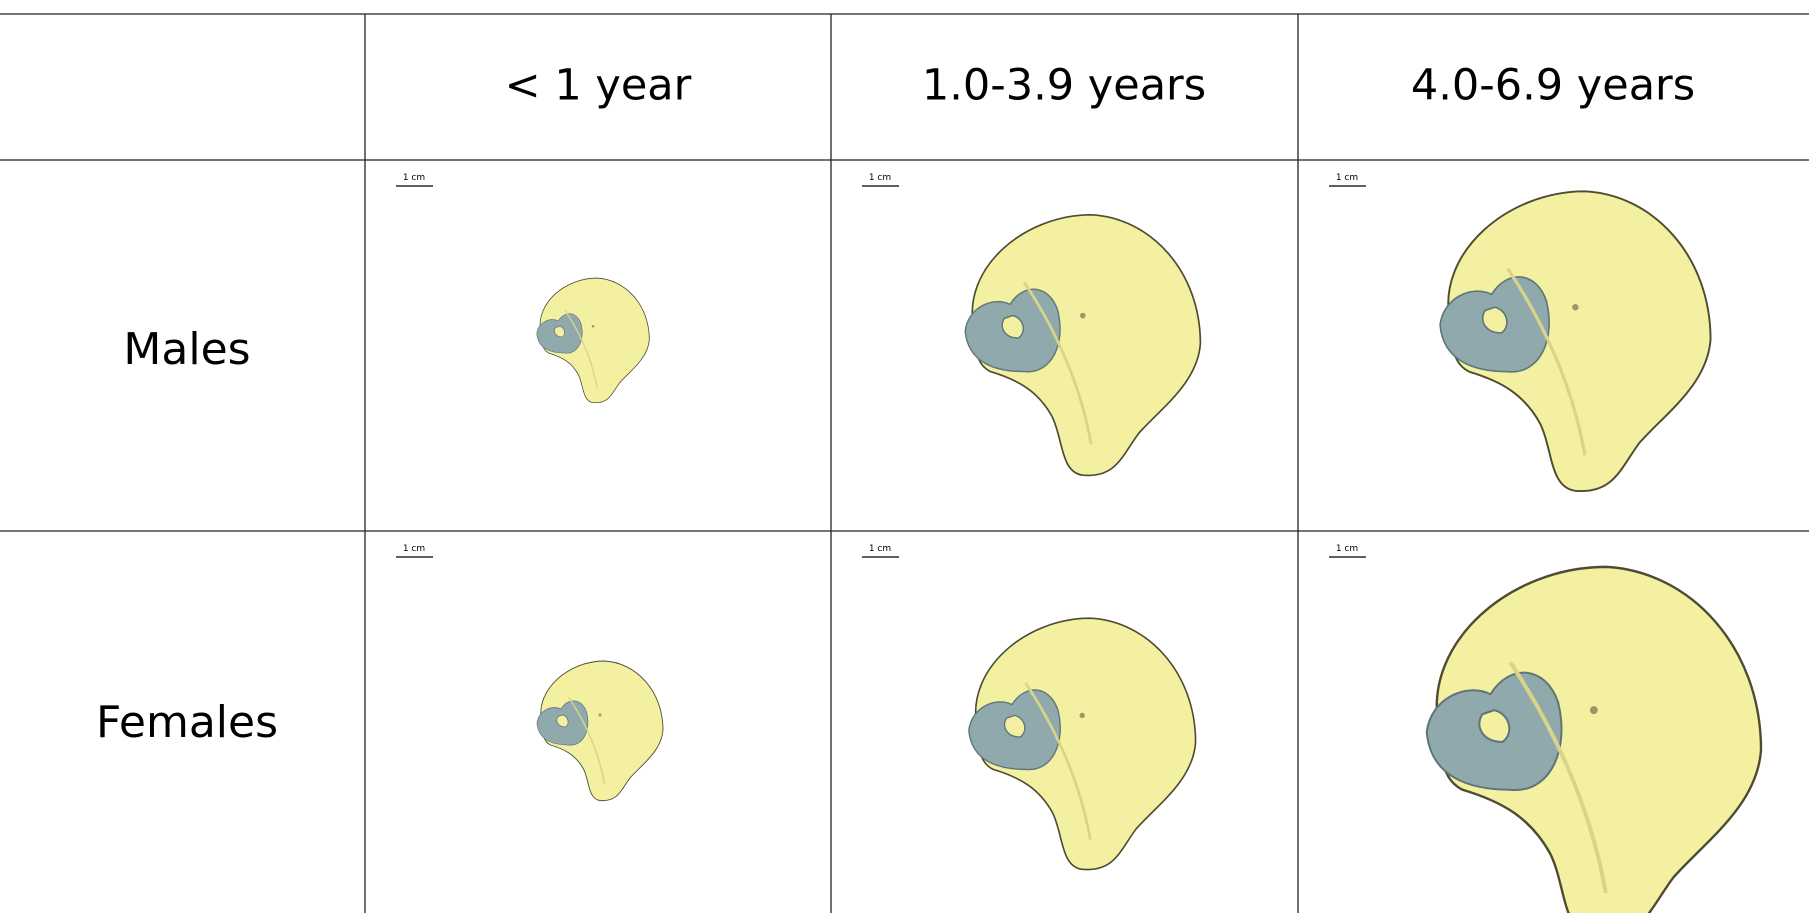 Image resolution: width=1809 pixels, height=913 pixels. Describe the element at coordinates (186, 349) in the screenshot. I see `row-label: Males` at that location.